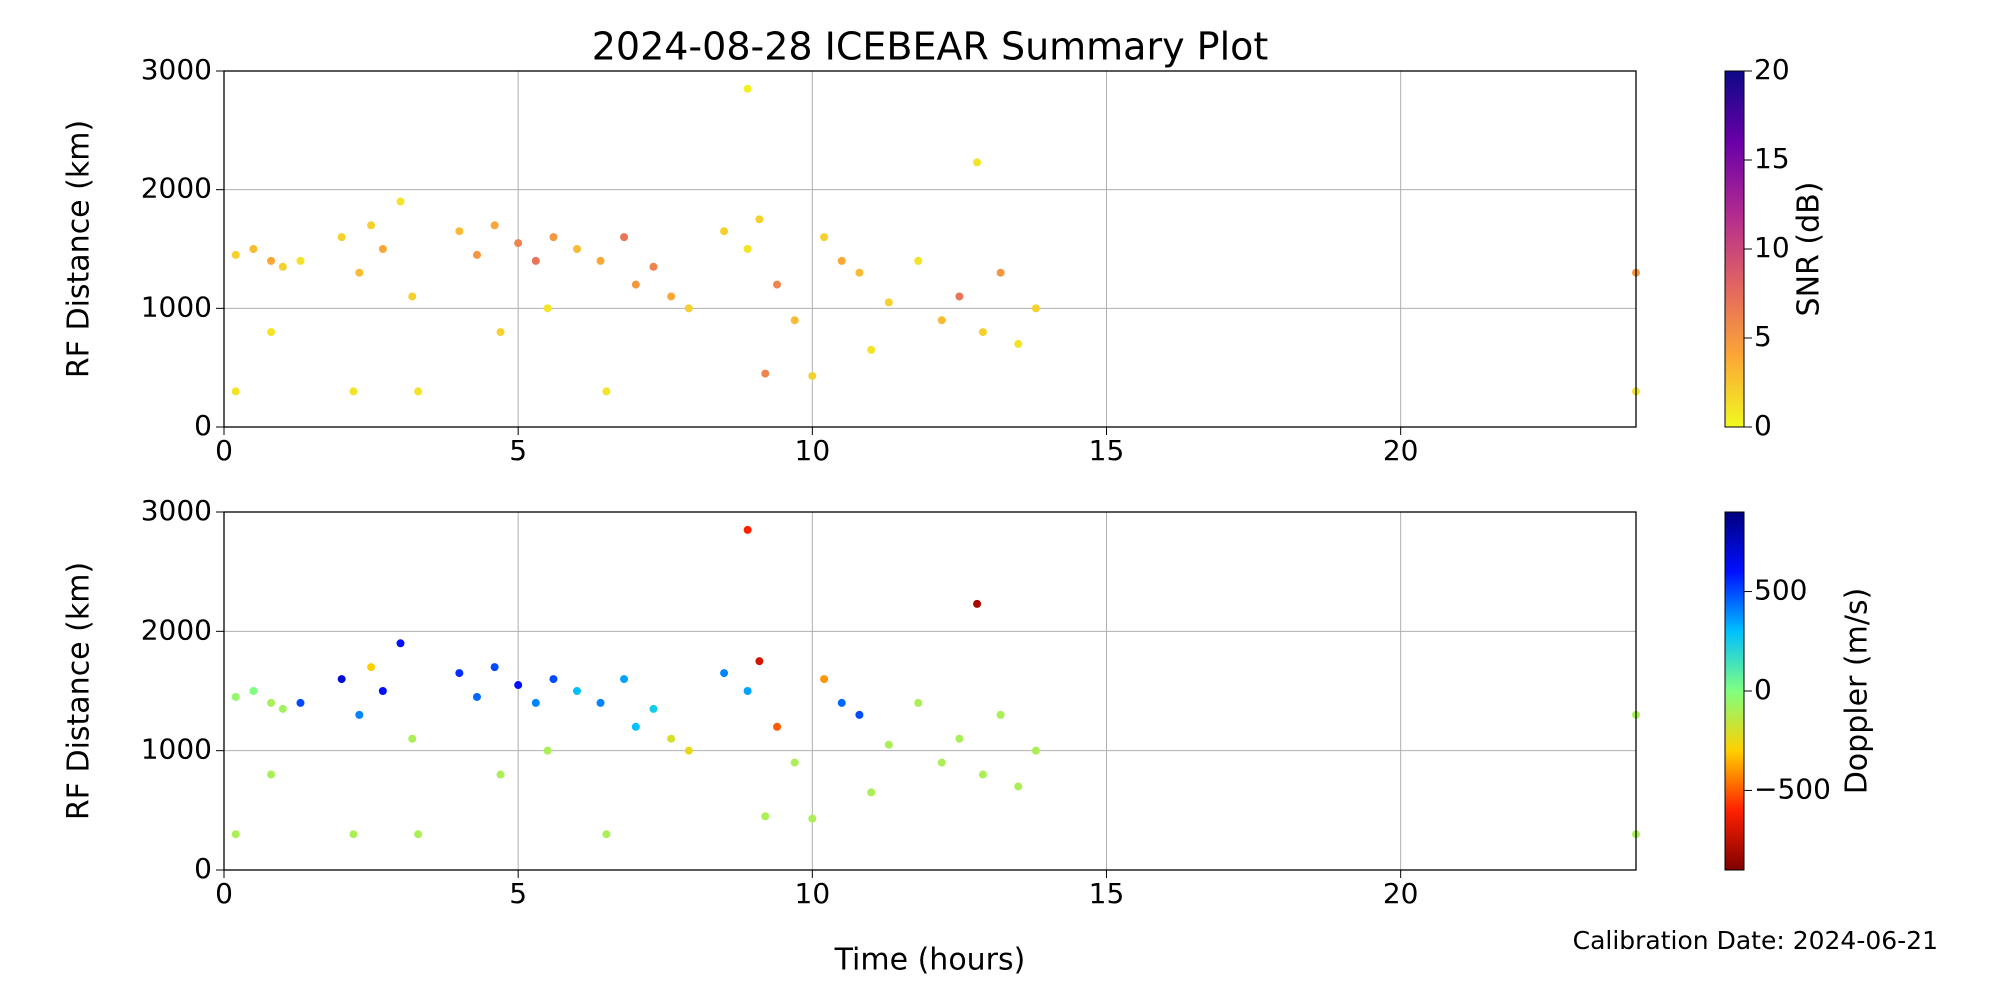 The image size is (2000, 1000). Describe the element at coordinates (224, 893) in the screenshot. I see `x-tick-label: 0` at that location.